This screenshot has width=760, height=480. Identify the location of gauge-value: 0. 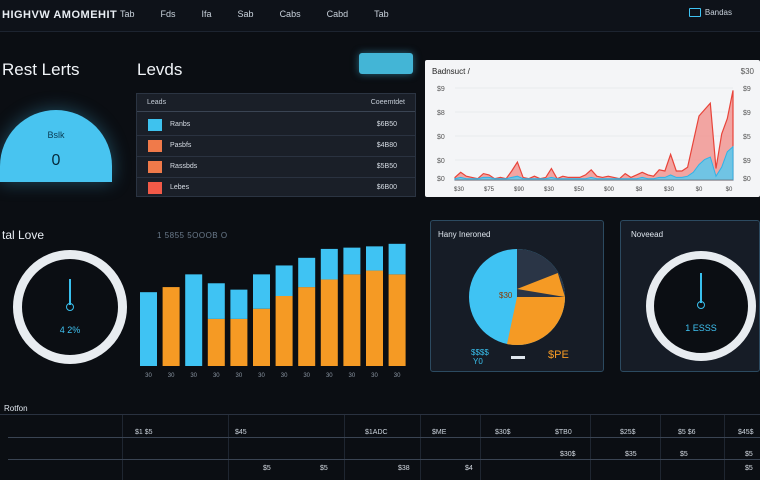
(56, 160).